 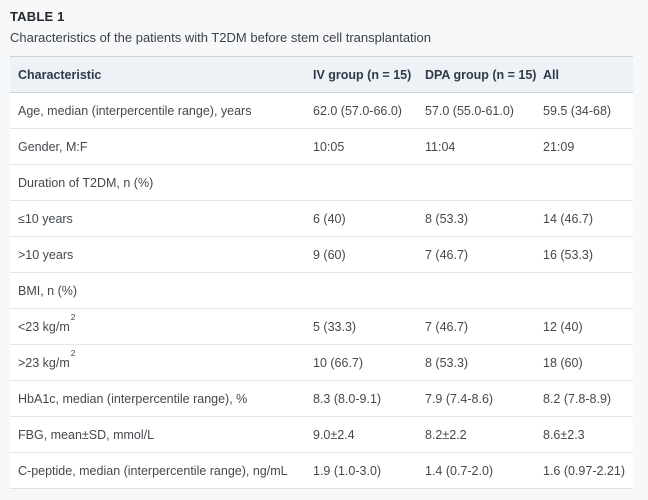 What do you see at coordinates (484, 398) in the screenshot?
I see `cell-dpa: 7.9 (7.4-8.6)` at bounding box center [484, 398].